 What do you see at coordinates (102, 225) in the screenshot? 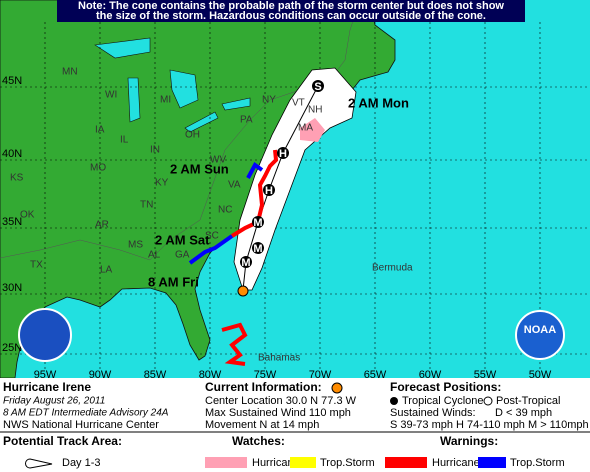
I see `state-label: AR` at bounding box center [102, 225].